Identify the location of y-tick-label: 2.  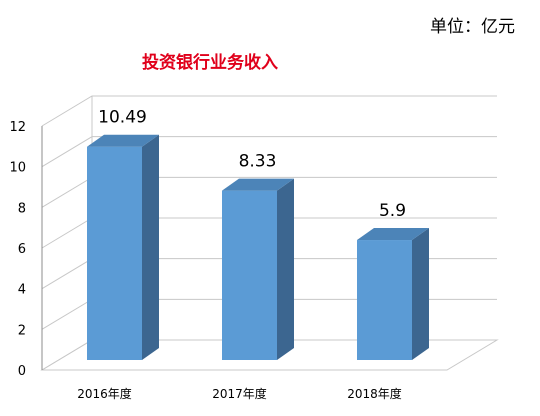
(22, 330).